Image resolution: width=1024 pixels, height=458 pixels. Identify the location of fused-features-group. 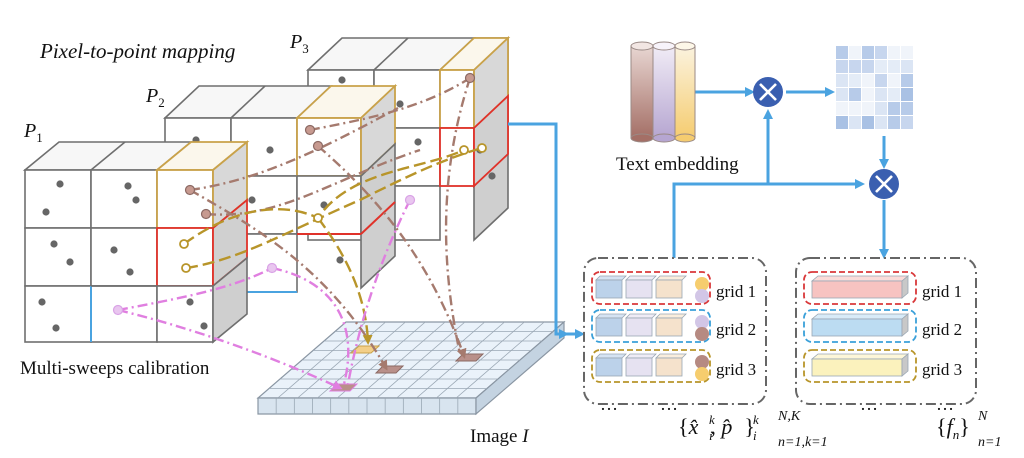
(886, 331).